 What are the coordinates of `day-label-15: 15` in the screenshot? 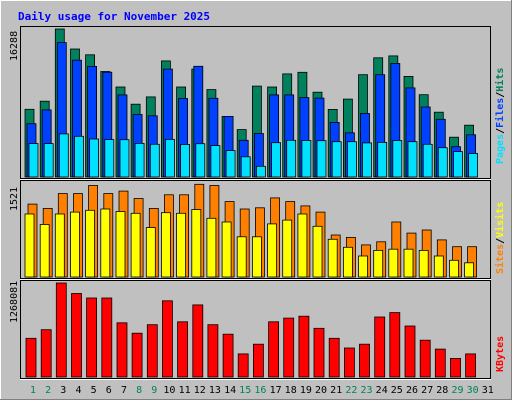 It's located at (245, 390).